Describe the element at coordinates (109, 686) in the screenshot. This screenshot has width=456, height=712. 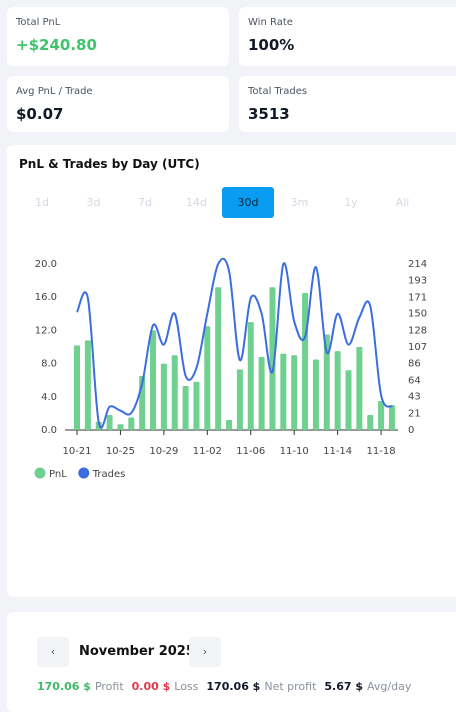
I see `stat-label: Profit` at that location.